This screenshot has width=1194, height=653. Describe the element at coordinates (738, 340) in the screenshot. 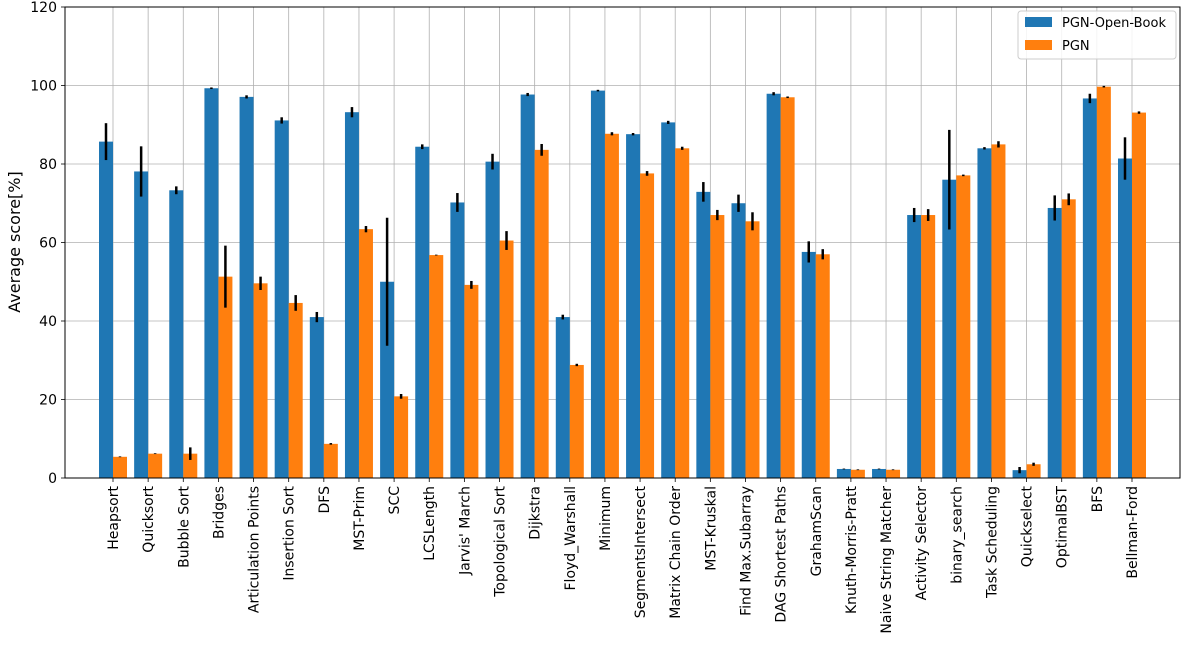

I see `bar-pgn-open-book-find-max-subarray` at that location.